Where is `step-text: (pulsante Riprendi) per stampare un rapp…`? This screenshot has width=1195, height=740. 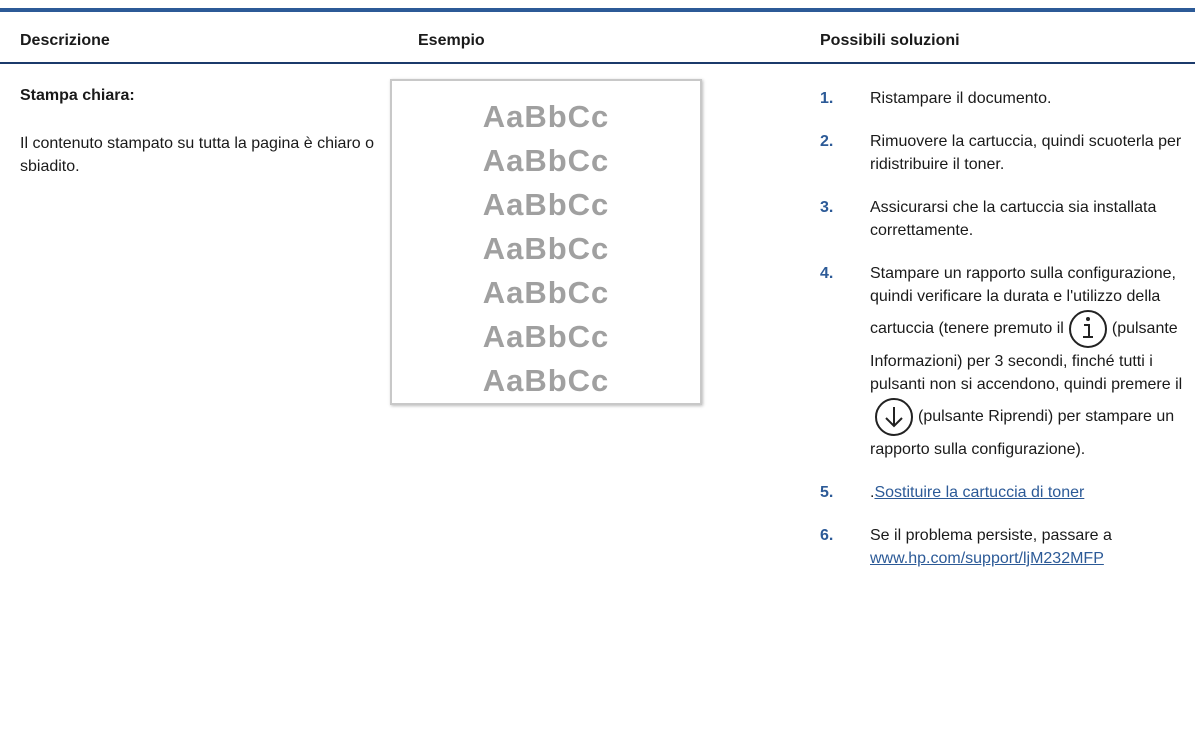
step-text: (pulsante Riprendi) per stampare un rapp… is located at coordinates (1022, 433).